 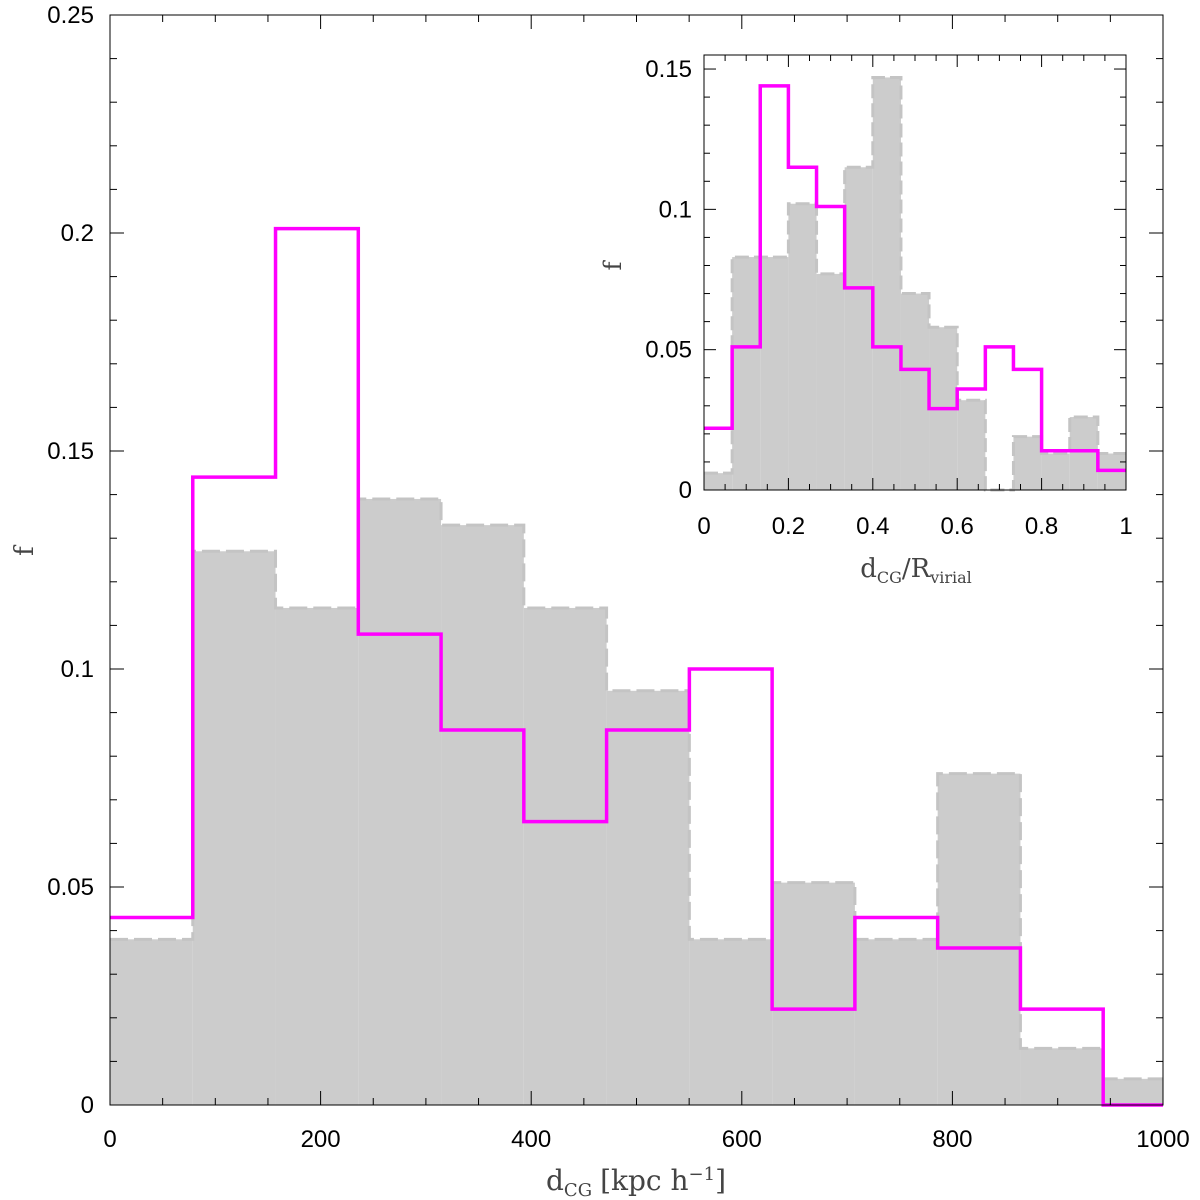 I want to click on main-xlabel-unit-end: ], so click(x=720, y=1180).